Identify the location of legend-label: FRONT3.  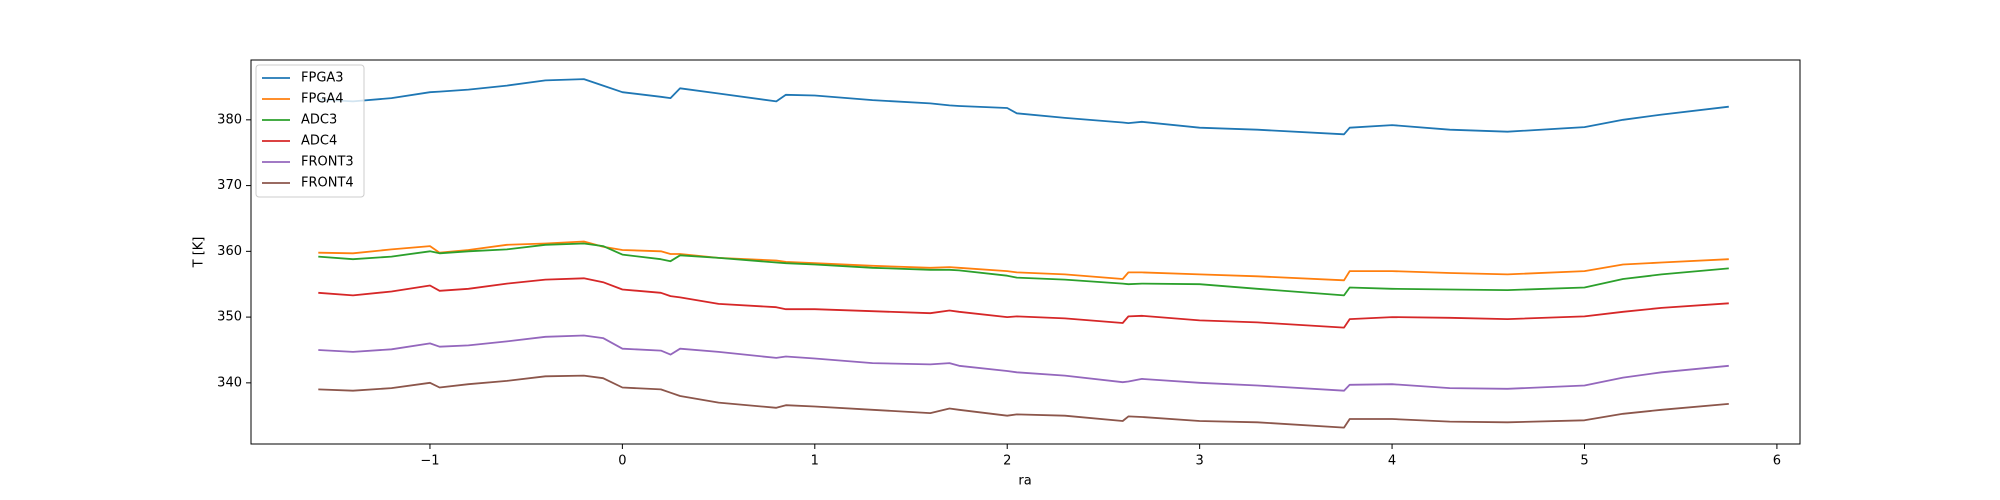
(327, 162).